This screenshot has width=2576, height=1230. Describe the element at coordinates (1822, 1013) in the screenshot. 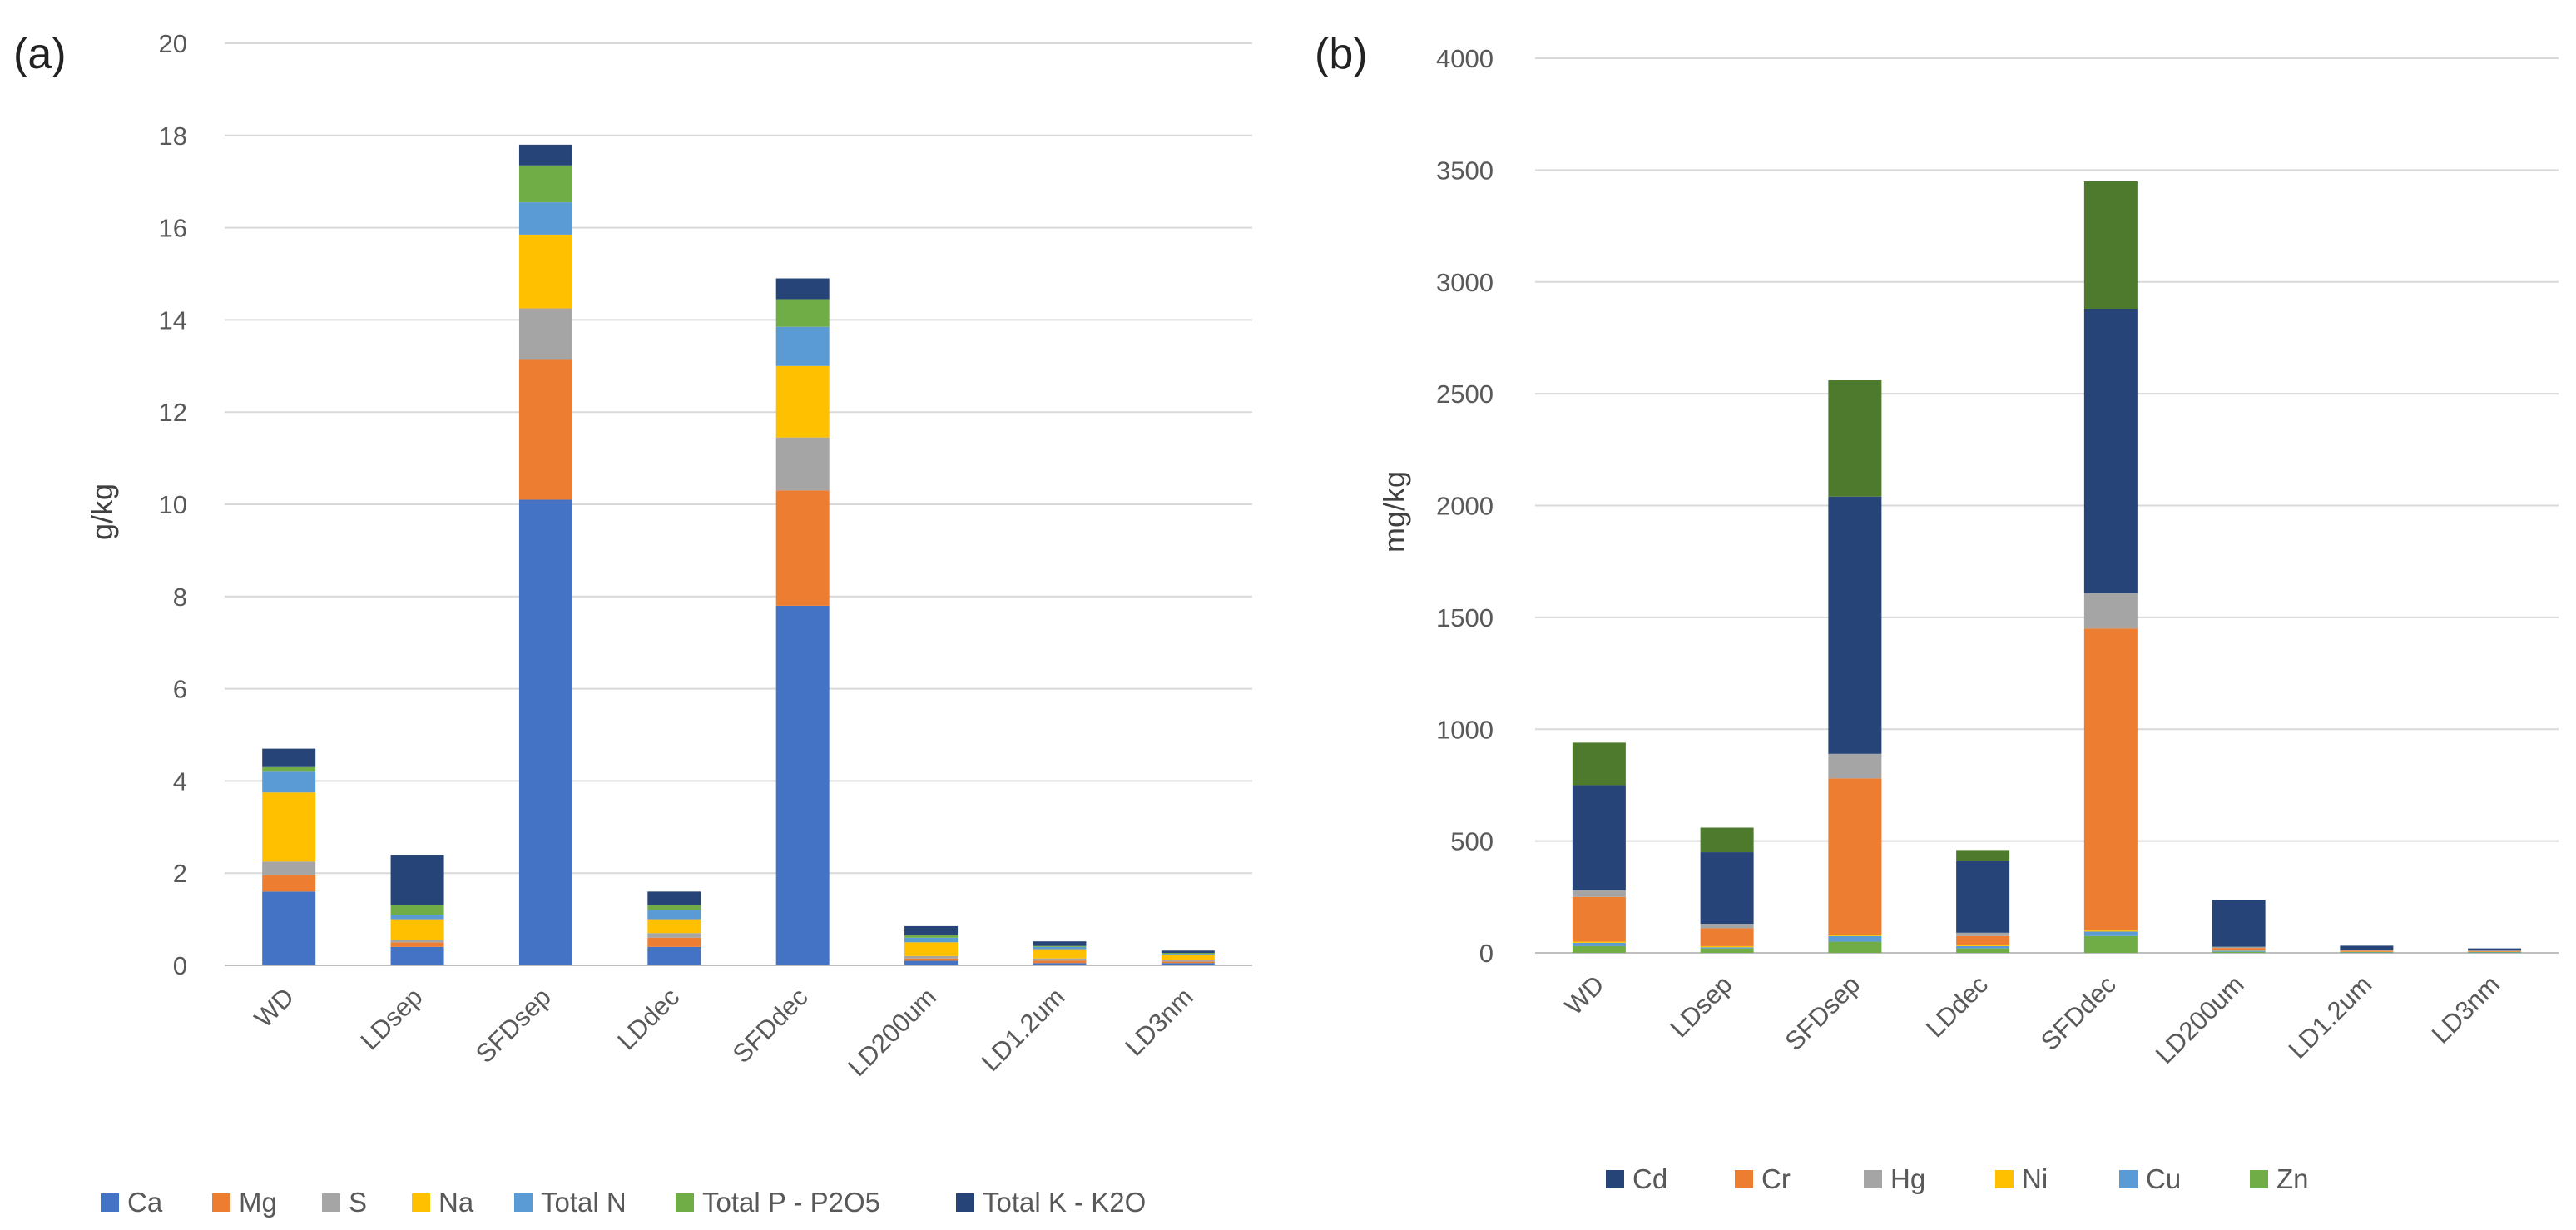

I see `x-tick-label: SFDsep` at that location.